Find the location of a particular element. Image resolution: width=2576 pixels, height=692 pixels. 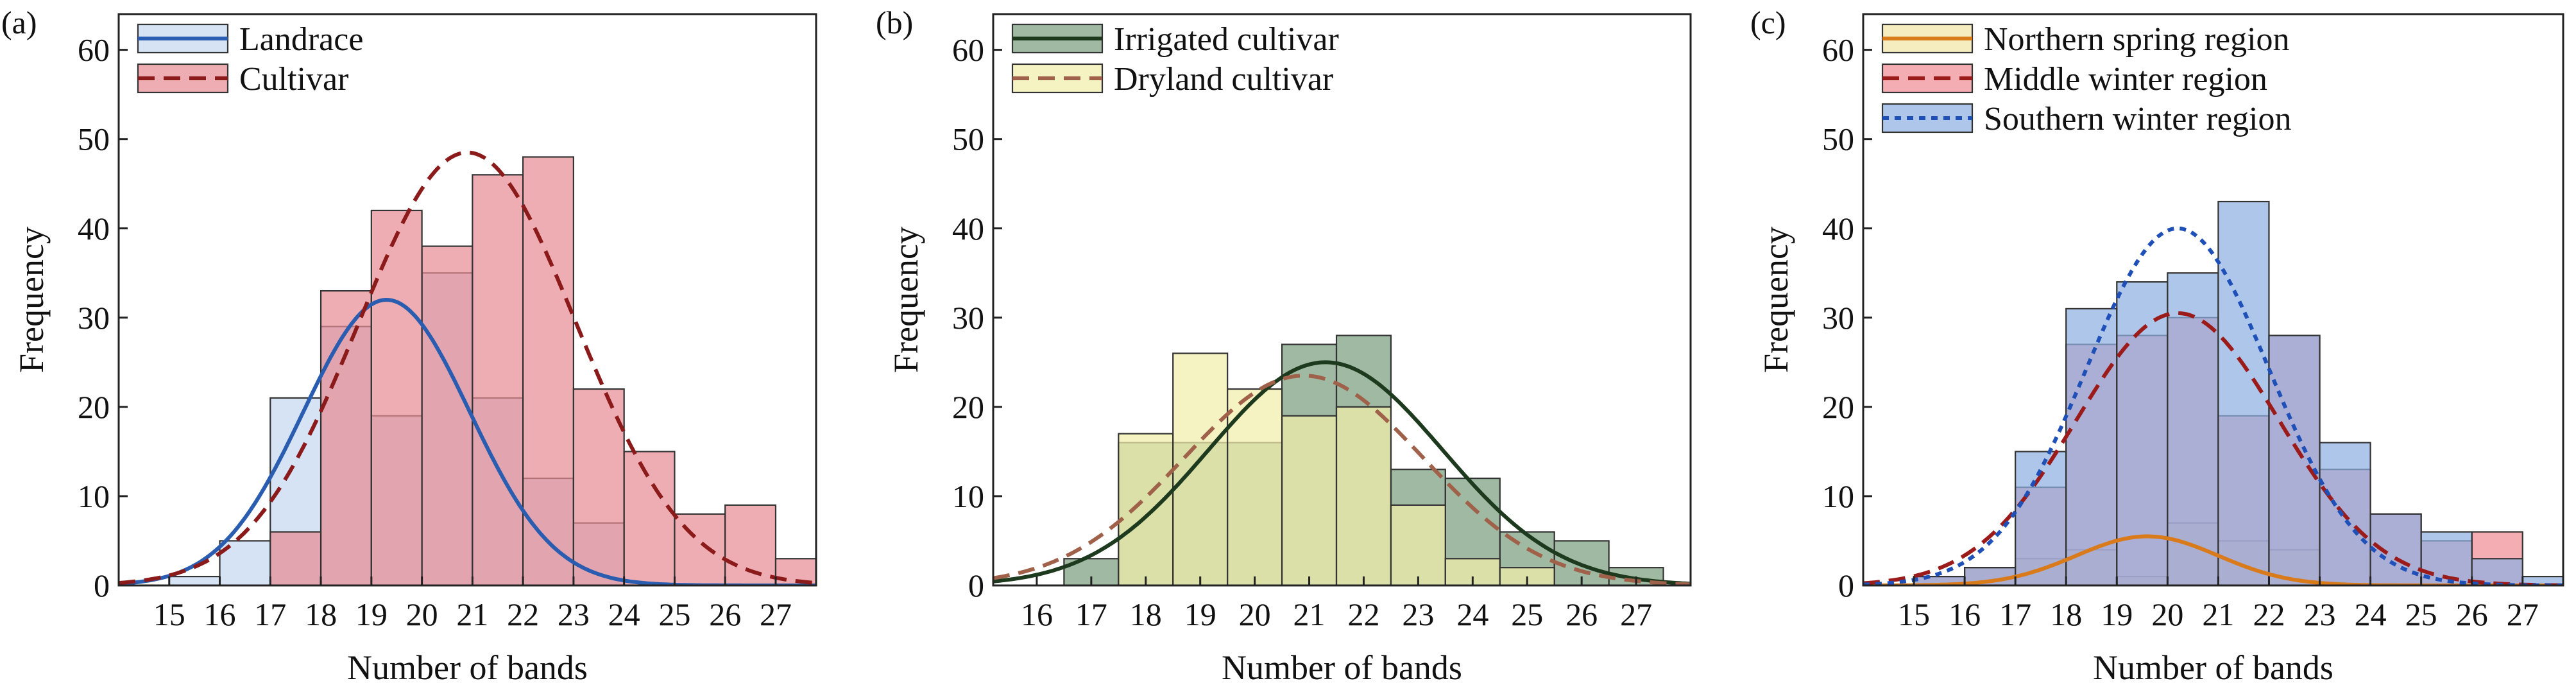

legend-label: Northern spring region is located at coordinates (2137, 39).